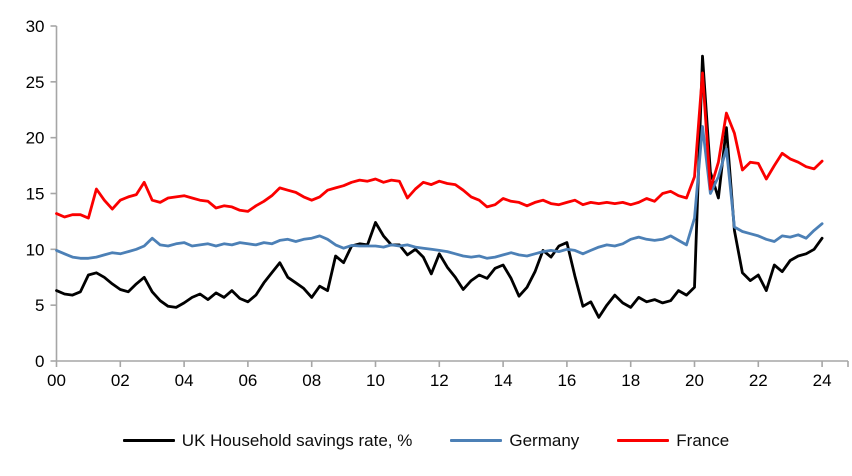 The image size is (852, 476). Describe the element at coordinates (673, 440) in the screenshot. I see `legend-item-france: France` at that location.